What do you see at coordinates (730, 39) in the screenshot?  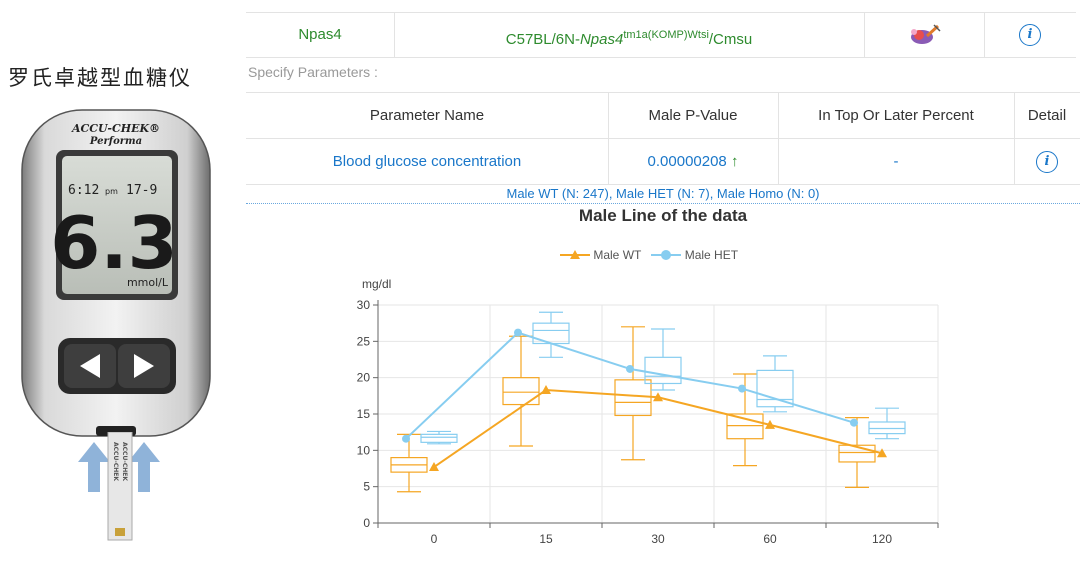 I see `allele-suffix: /Cmsu` at bounding box center [730, 39].